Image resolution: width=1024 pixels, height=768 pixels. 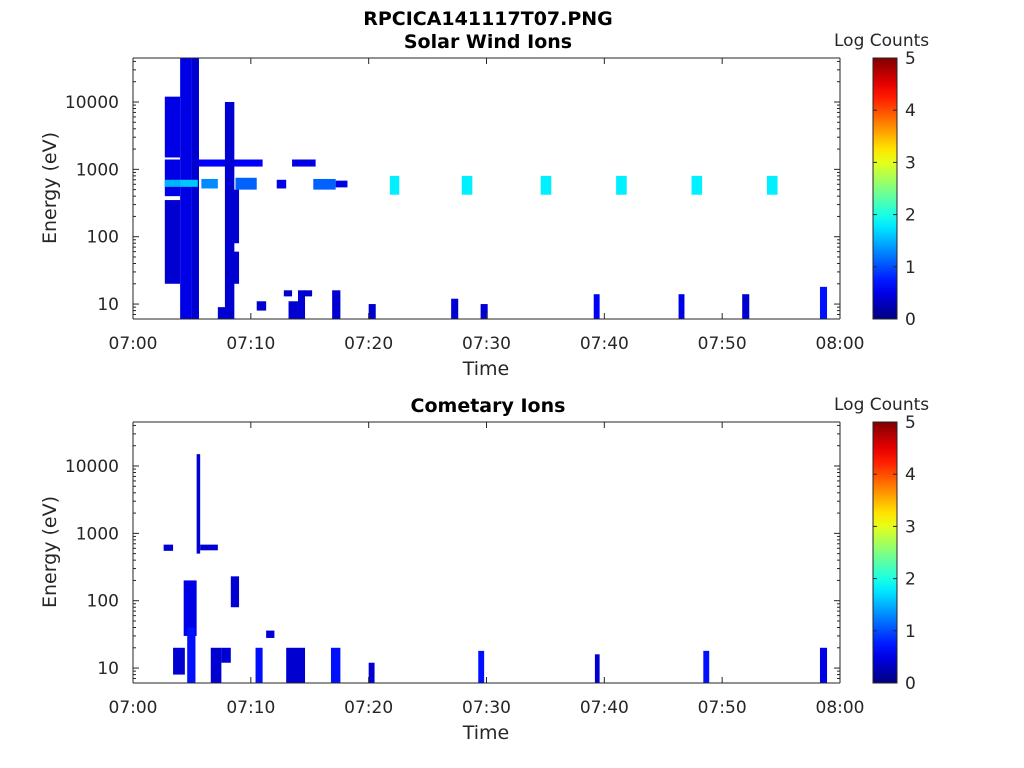 I want to click on x-axis-label-2: Time, so click(x=486, y=733).